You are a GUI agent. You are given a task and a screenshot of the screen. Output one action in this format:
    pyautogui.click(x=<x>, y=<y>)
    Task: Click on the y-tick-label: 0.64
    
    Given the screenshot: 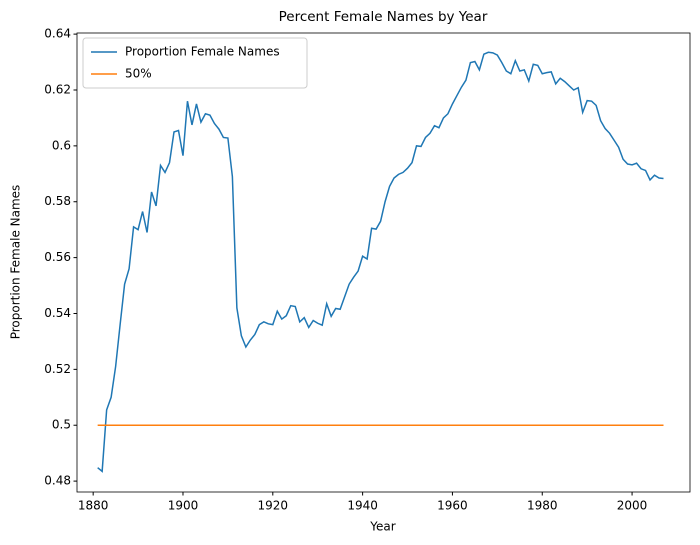 What is the action you would take?
    pyautogui.click(x=57, y=34)
    